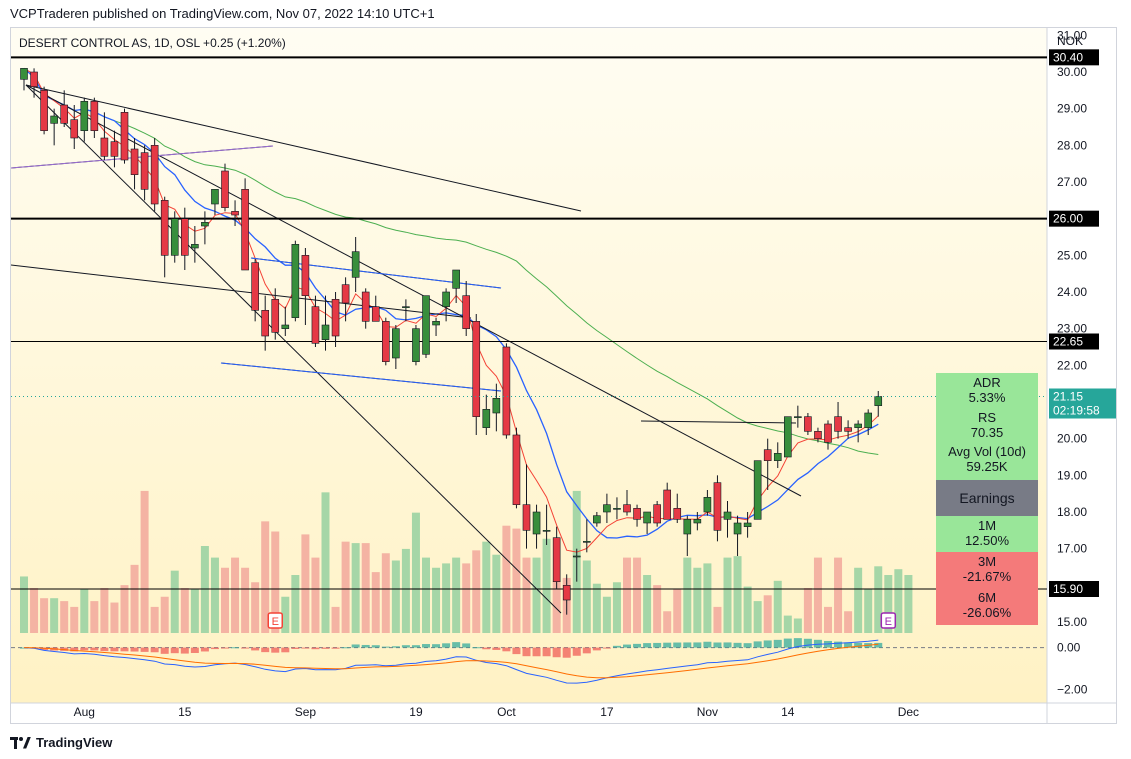  I want to click on earnings-marker-label: E, so click(888, 622).